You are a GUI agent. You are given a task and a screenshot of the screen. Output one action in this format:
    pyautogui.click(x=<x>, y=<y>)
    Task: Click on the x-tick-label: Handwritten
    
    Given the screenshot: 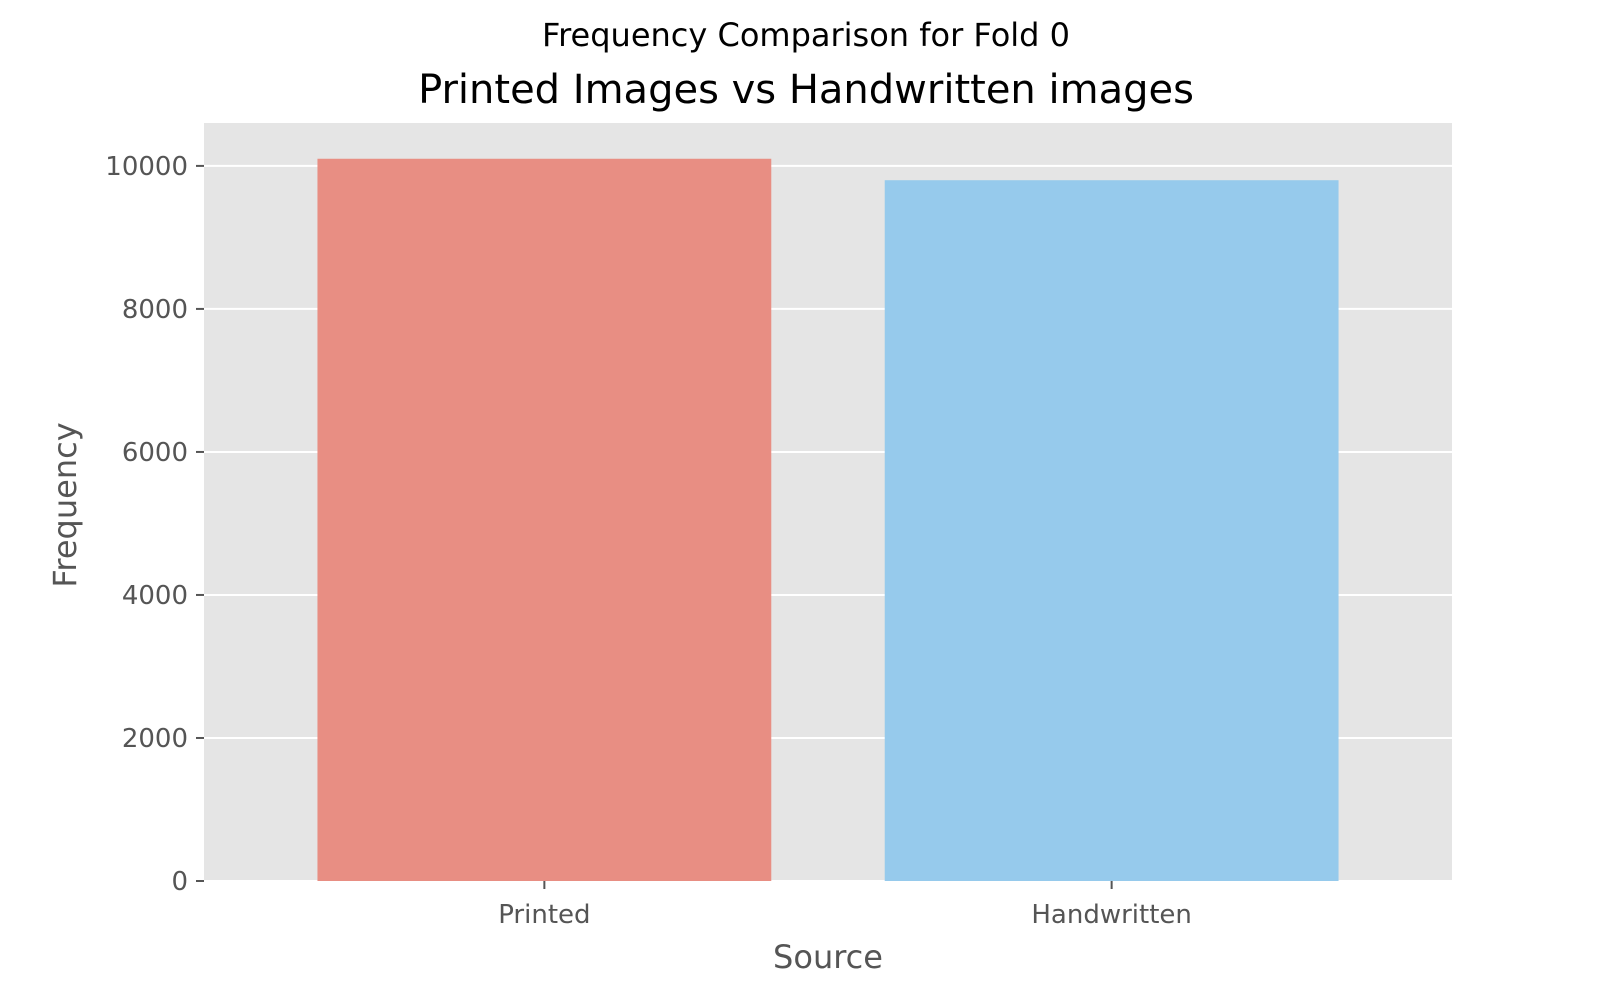 What is the action you would take?
    pyautogui.click(x=1111, y=915)
    